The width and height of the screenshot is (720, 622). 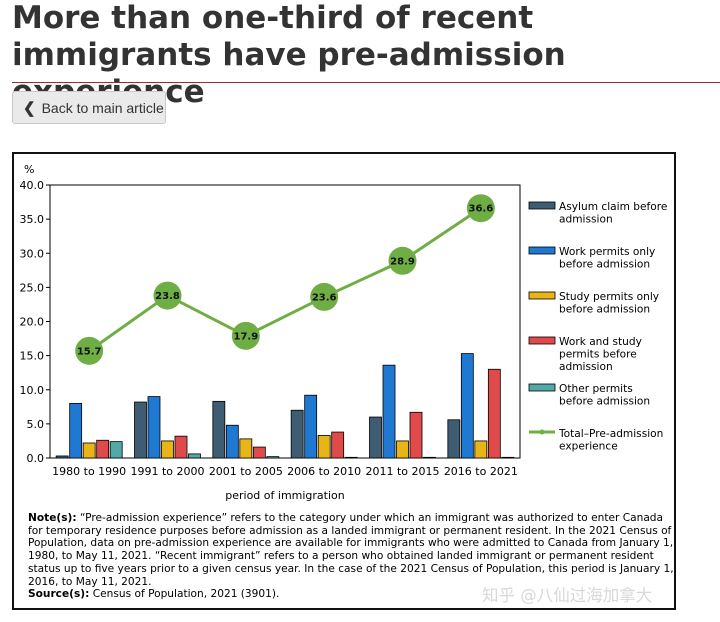 What do you see at coordinates (567, 595) in the screenshot?
I see `watermark-text: 知乎 @八仙过海加拿大` at bounding box center [567, 595].